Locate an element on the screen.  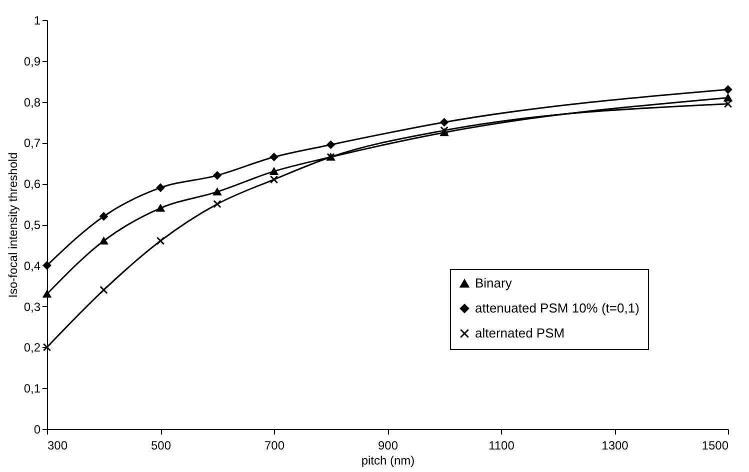
legend-label: attenuated PSM 10% (t=0,1) is located at coordinates (557, 308).